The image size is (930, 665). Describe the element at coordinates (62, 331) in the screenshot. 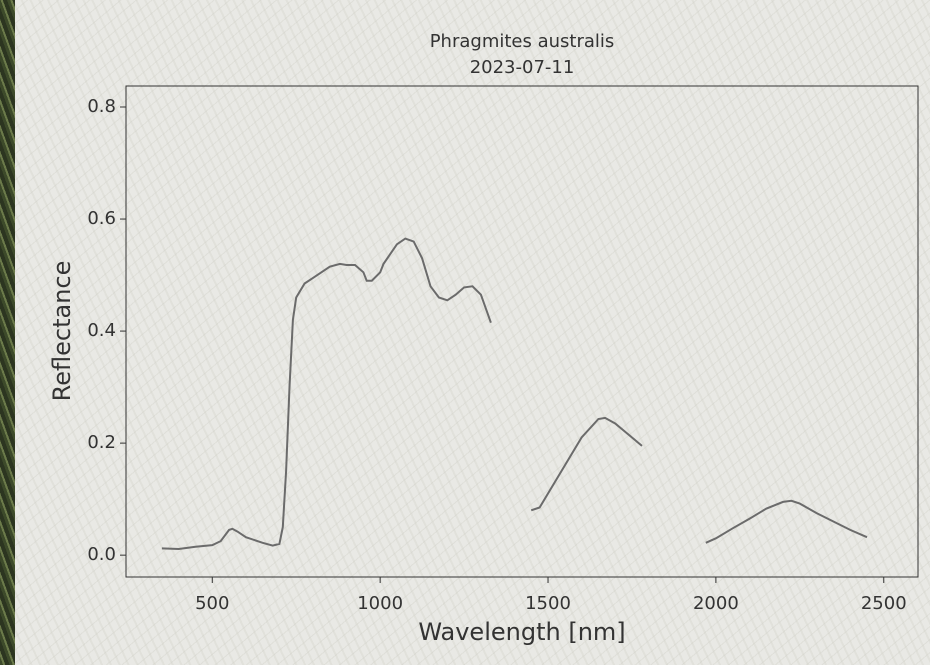

I see `y-axis-label: Reflectance` at that location.